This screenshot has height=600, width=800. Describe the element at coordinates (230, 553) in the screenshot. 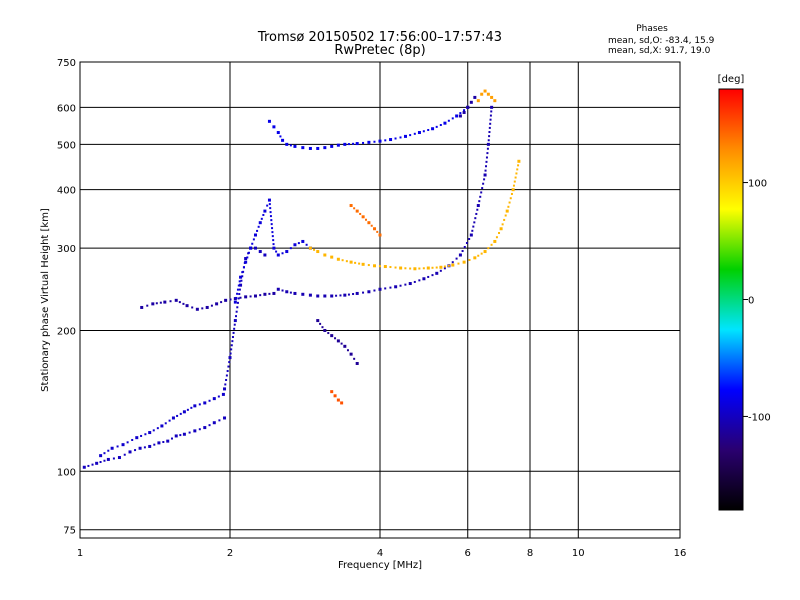

I see `x-tick-label: 2` at that location.